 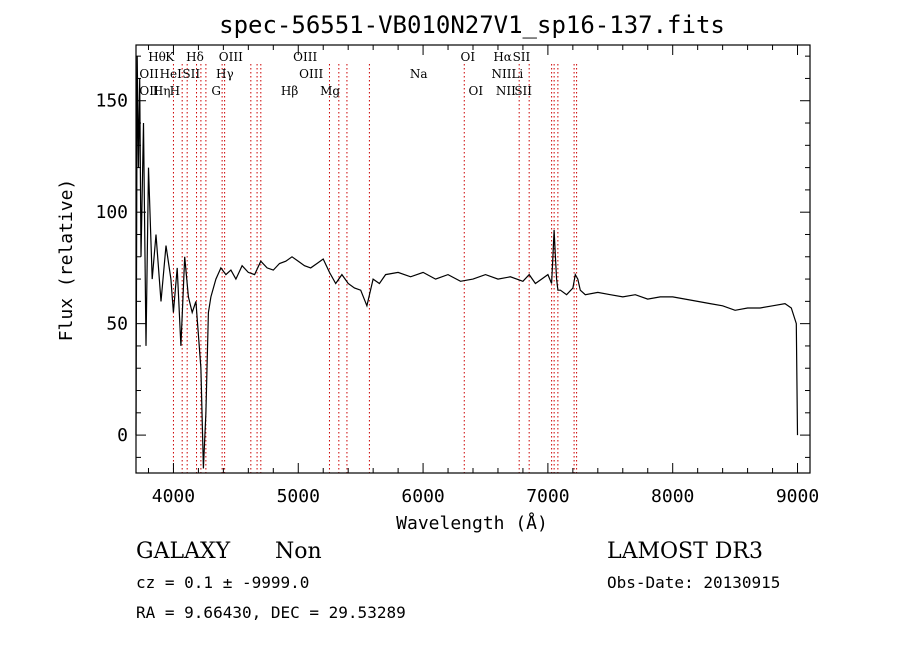 I want to click on line-label: H, so click(x=175, y=91).